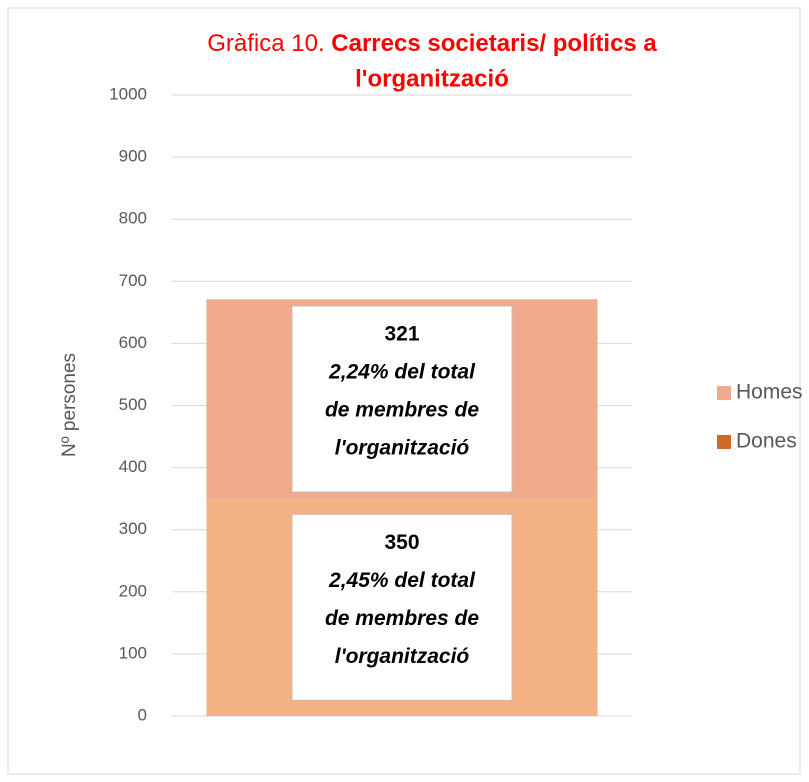  What do you see at coordinates (133, 652) in the screenshot?
I see `y-tick-label: 100` at bounding box center [133, 652].